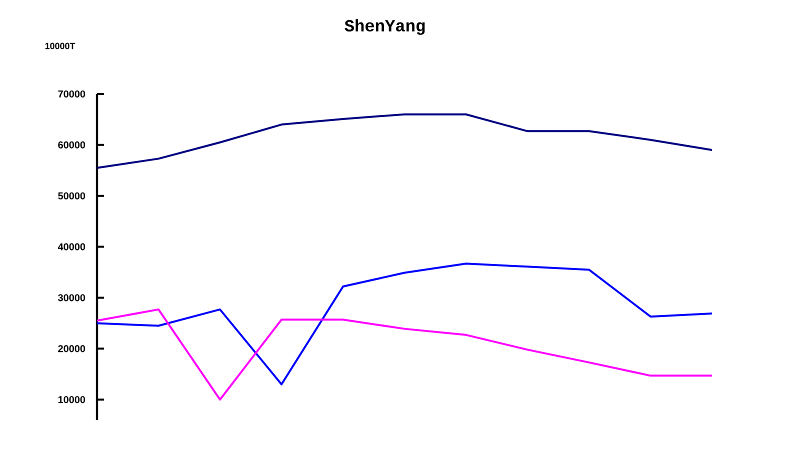 Image resolution: width=794 pixels, height=455 pixels. Describe the element at coordinates (72, 400) in the screenshot. I see `y-tick-label: 10000` at that location.